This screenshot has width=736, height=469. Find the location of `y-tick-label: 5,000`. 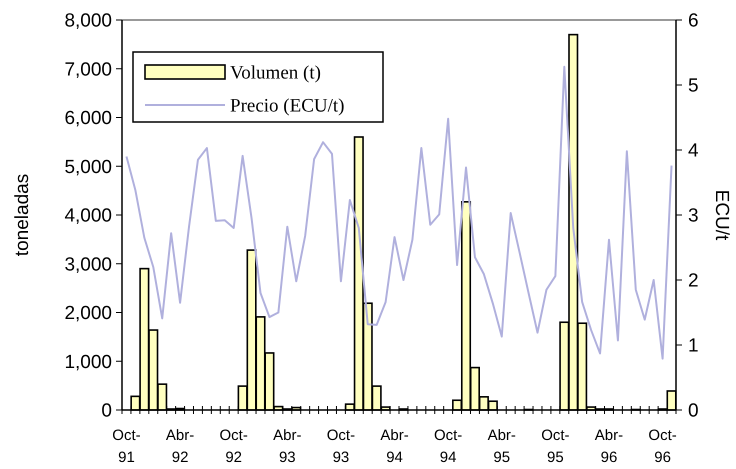

y-tick-label: 5,000 is located at coordinates (88, 167).